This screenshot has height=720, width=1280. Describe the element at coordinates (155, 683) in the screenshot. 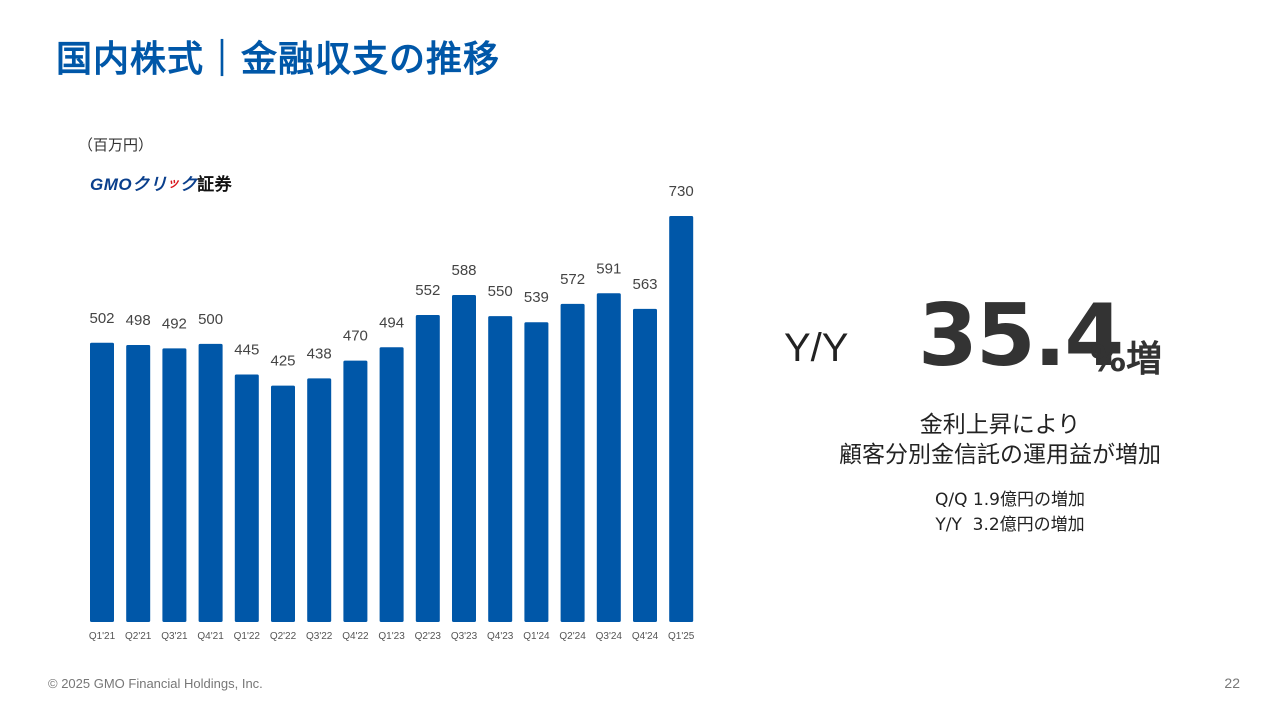

I see `copyright: © 2025 GMO Financial Holdings, Inc.` at that location.